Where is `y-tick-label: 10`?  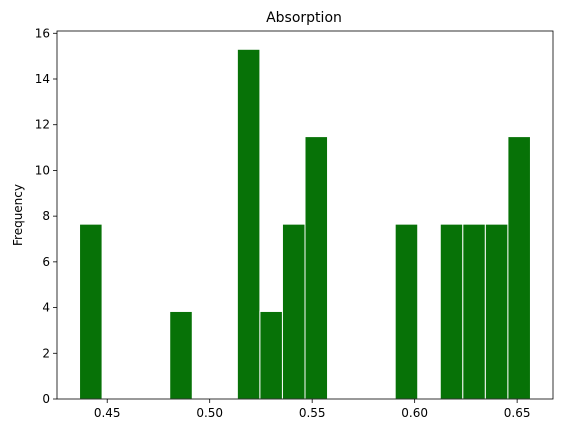 y-tick-label: 10 is located at coordinates (42, 170).